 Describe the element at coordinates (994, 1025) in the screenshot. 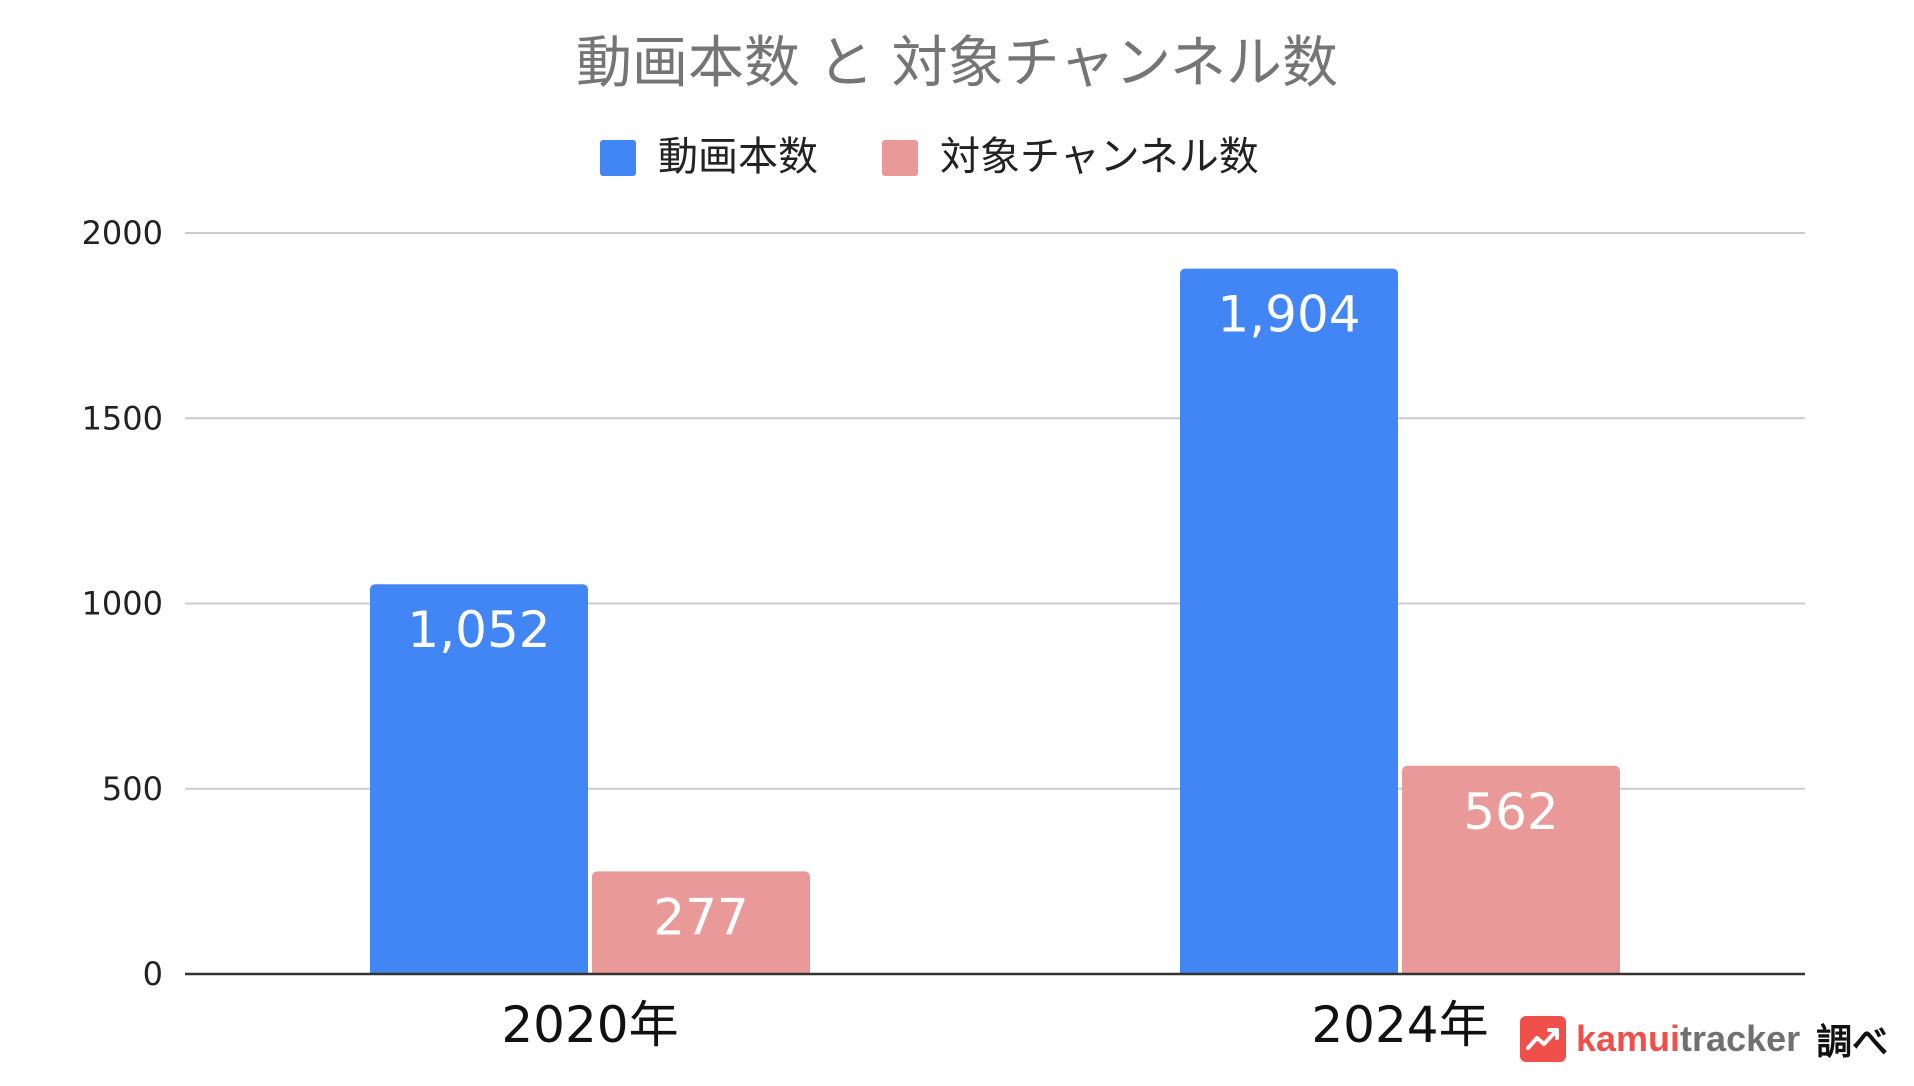

I see `x-axis-categories: 2020年 2024年` at that location.